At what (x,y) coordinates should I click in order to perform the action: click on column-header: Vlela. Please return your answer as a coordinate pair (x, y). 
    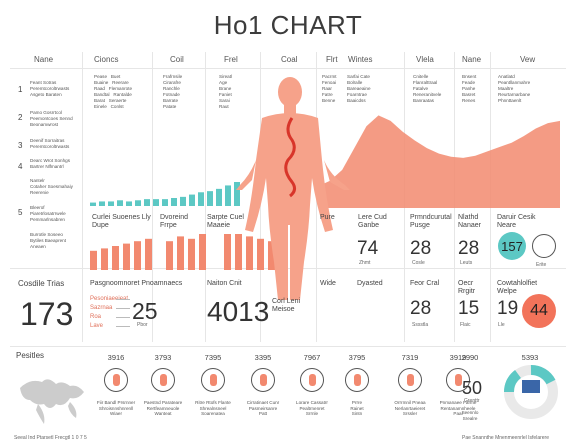
    Looking at the image, I should click on (425, 59).